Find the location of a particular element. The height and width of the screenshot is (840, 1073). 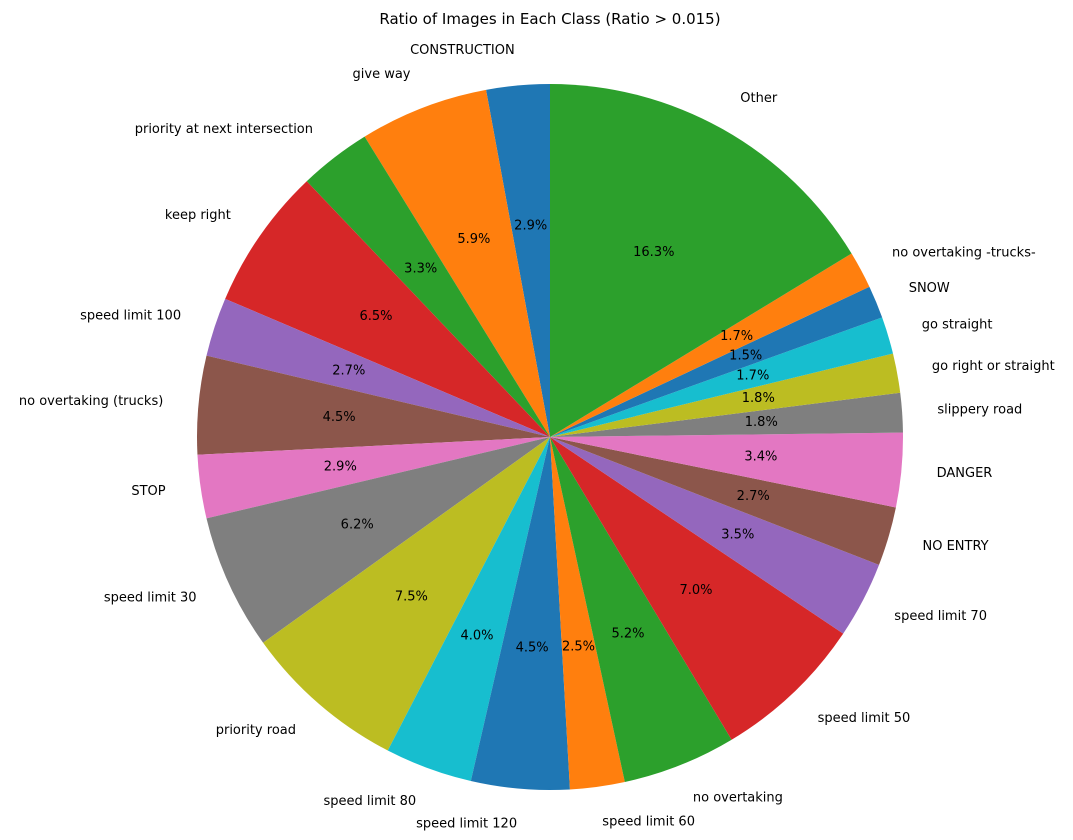

slice-percentage-label: 7.0% is located at coordinates (695, 590).